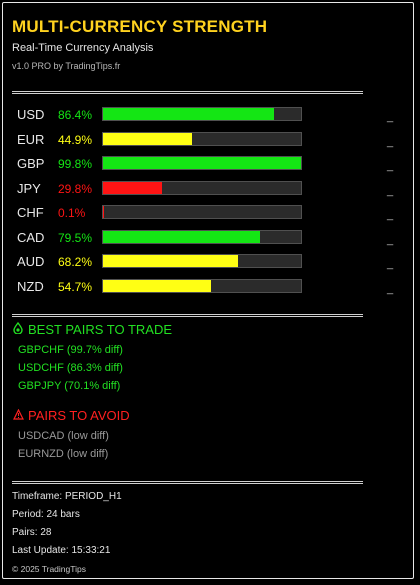 The width and height of the screenshot is (420, 585). Describe the element at coordinates (69, 386) in the screenshot. I see `best-pair-item: GBPJPY (70.1% diff)` at that location.